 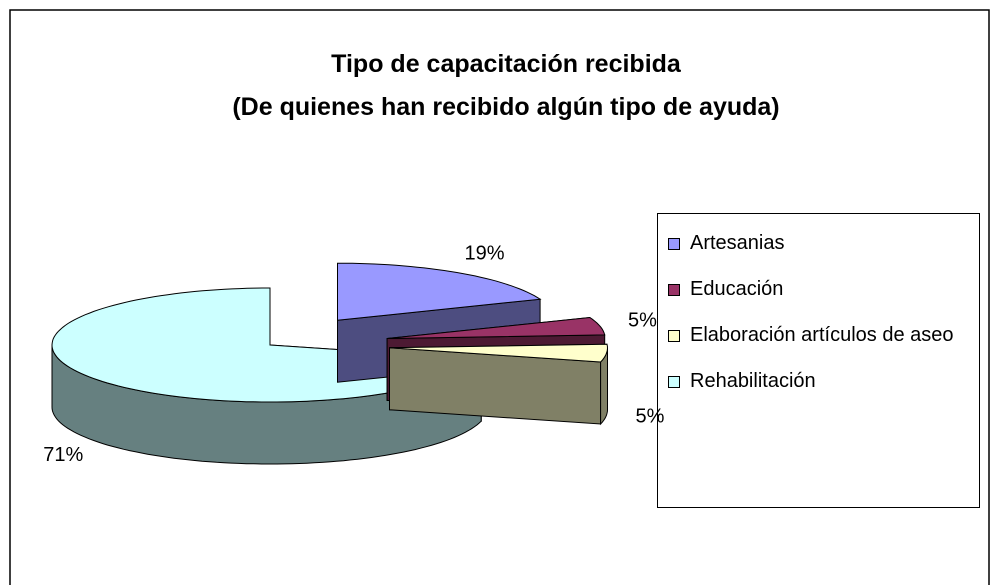 I want to click on legend-item: Elaboración artículos de aseo, so click(x=819, y=335).